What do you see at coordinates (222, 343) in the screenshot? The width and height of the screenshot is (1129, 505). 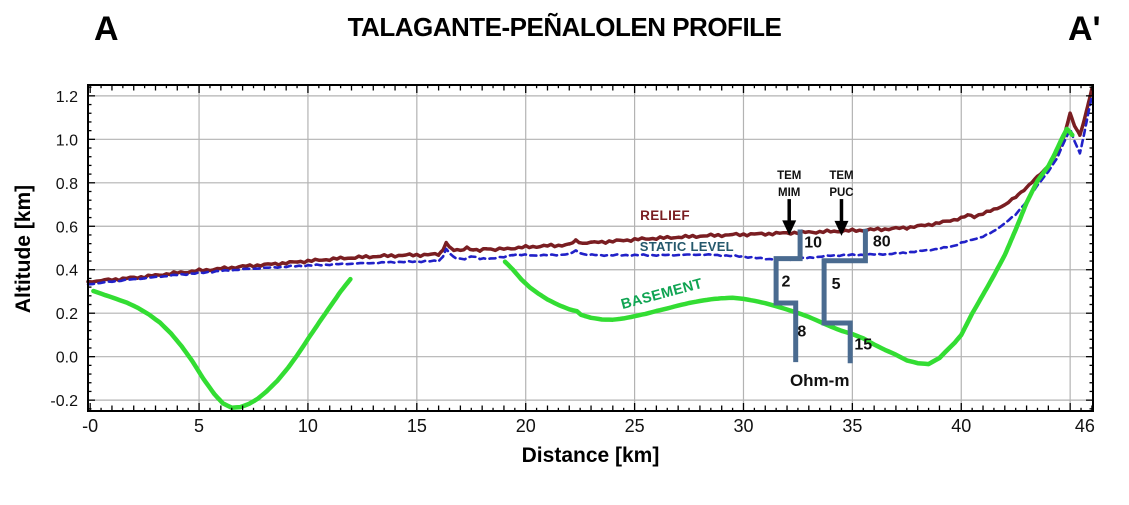 I see `basement-curve` at bounding box center [222, 343].